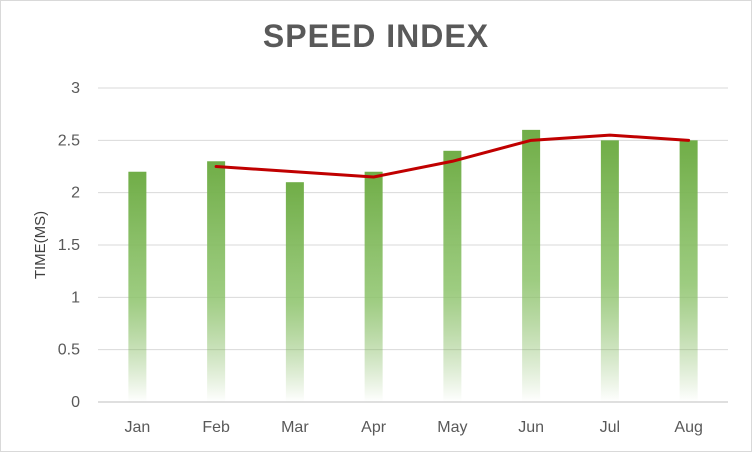 Image resolution: width=752 pixels, height=452 pixels. Describe the element at coordinates (69, 245) in the screenshot. I see `y-tick-label: 1.5` at that location.